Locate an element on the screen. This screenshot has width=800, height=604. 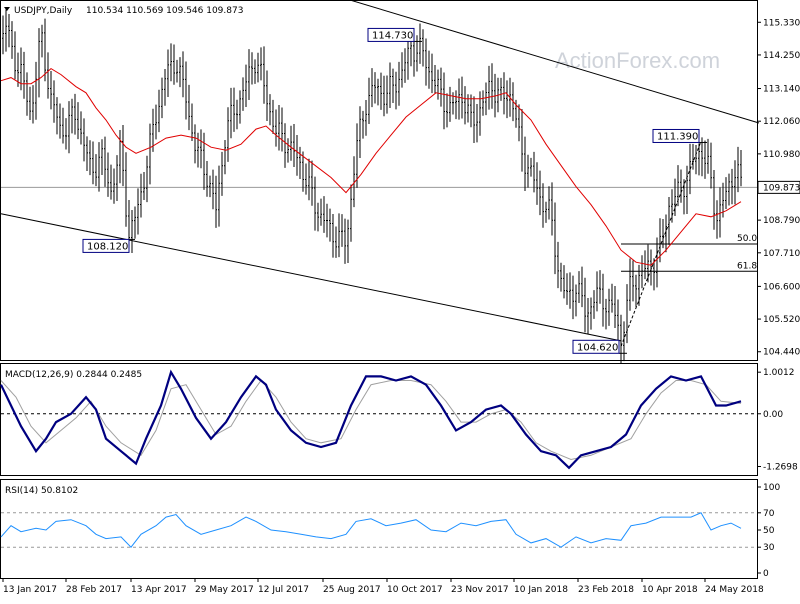
annotation-label: 104.620 is located at coordinates (597, 347).